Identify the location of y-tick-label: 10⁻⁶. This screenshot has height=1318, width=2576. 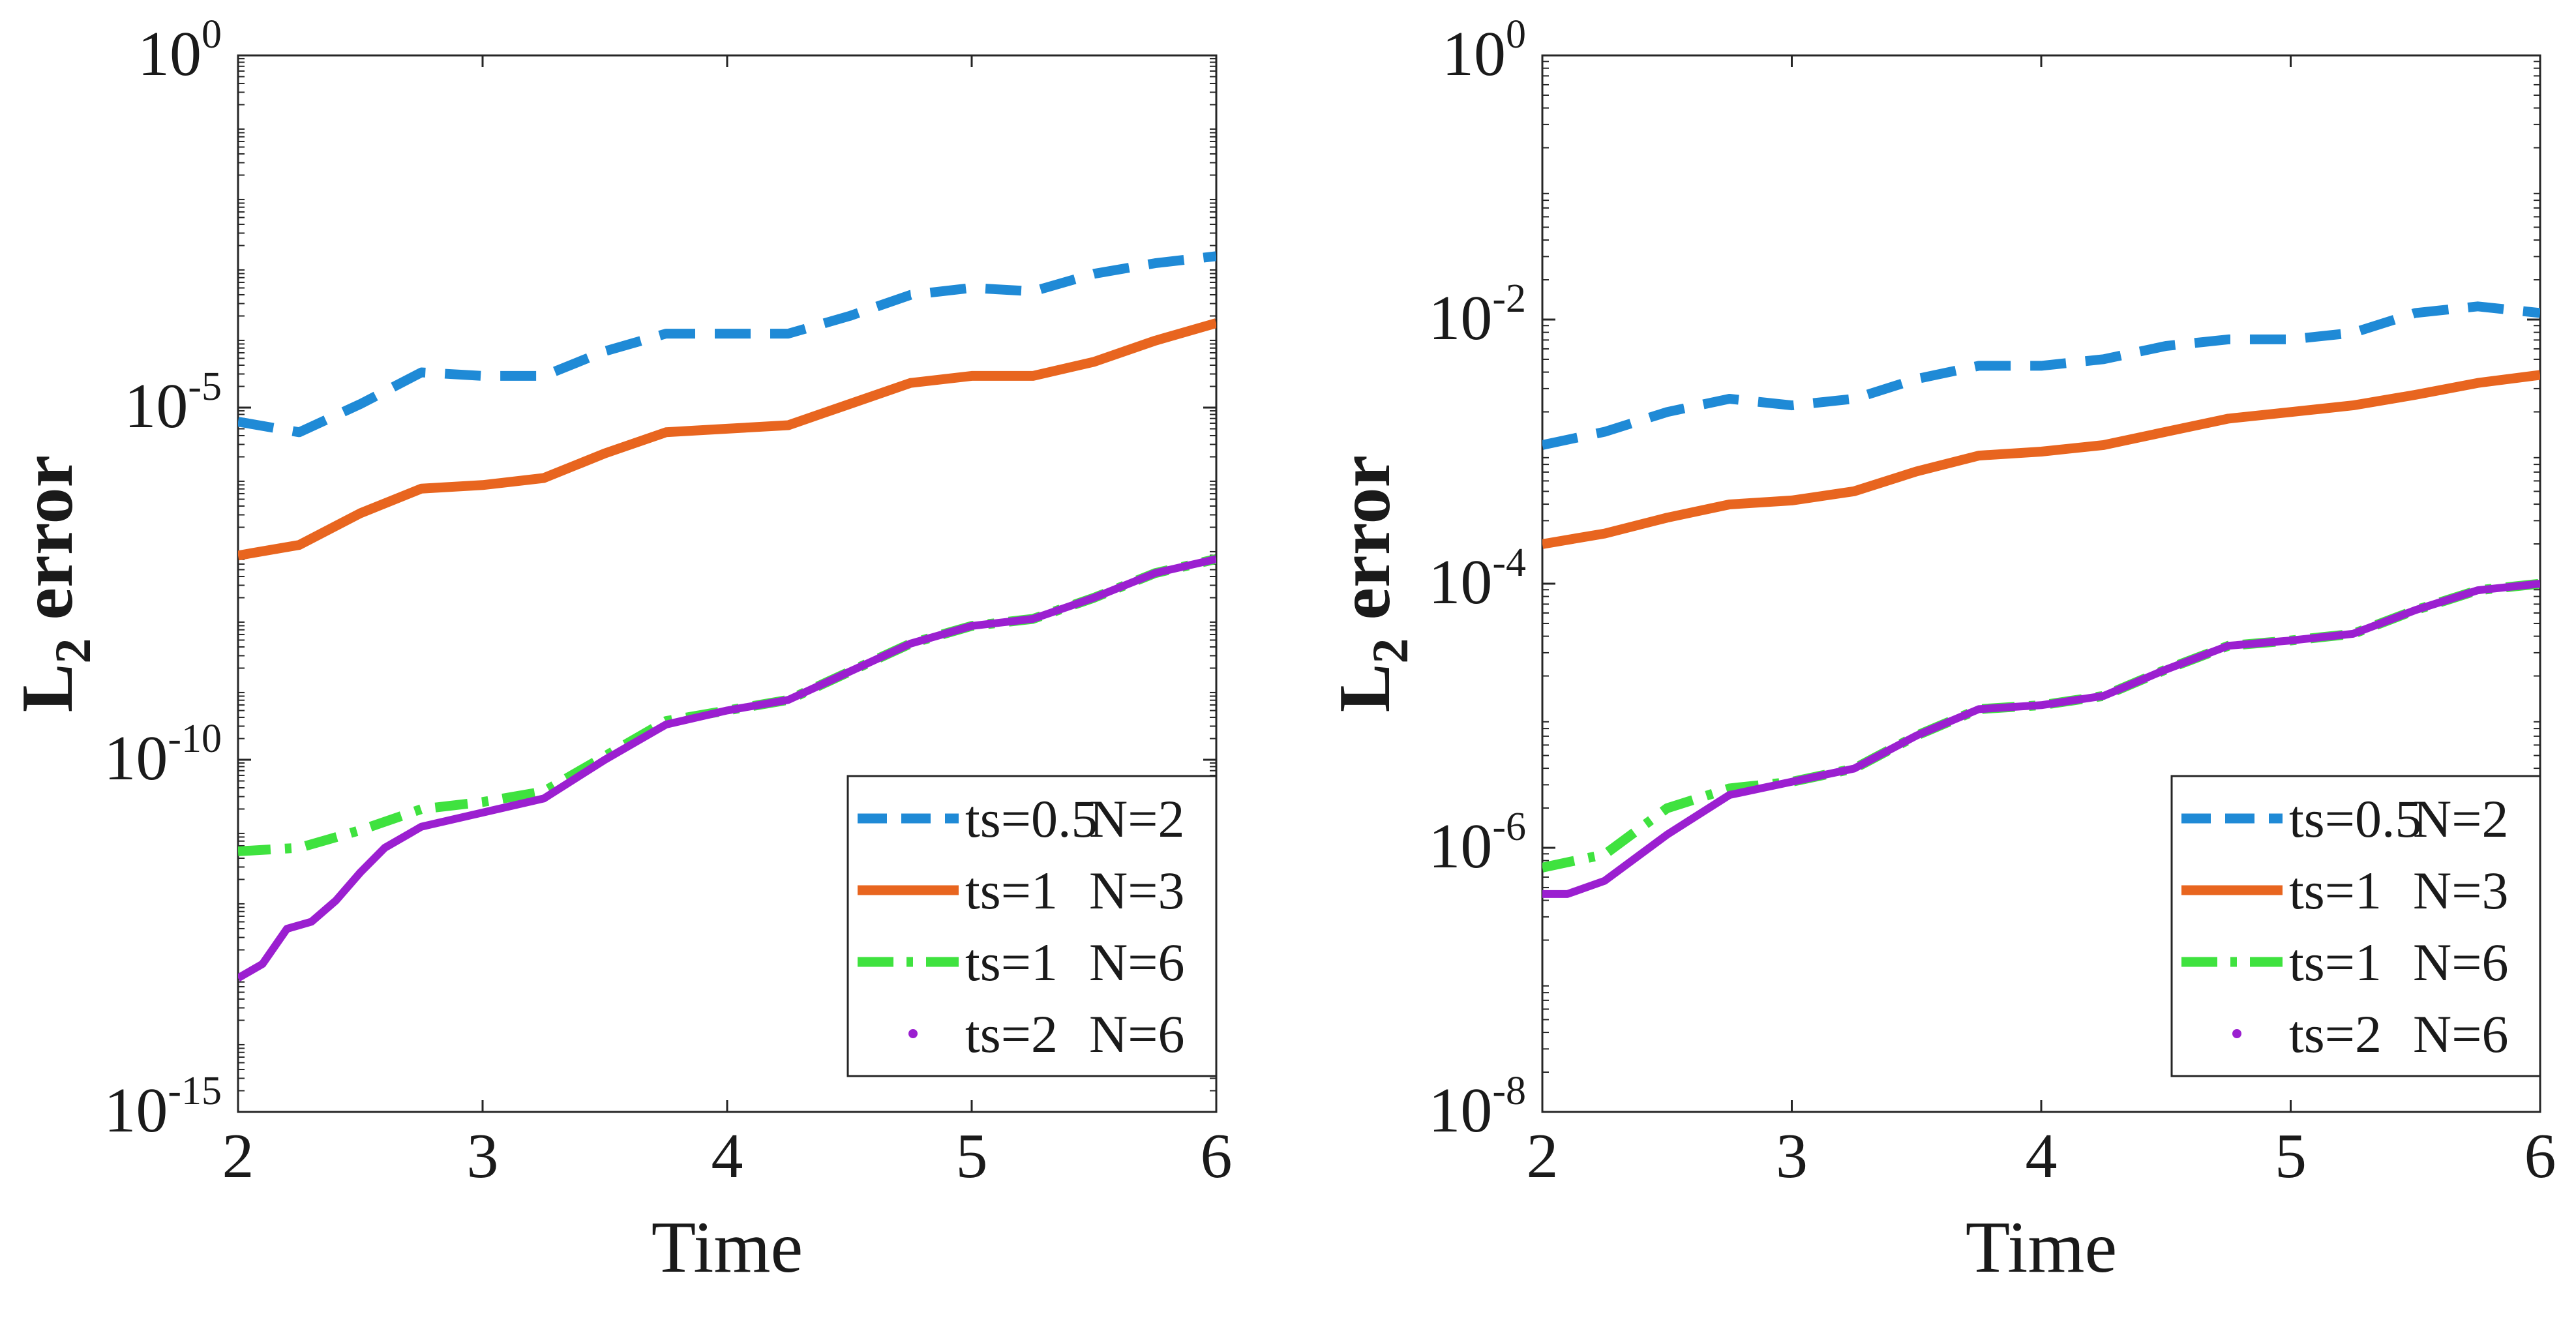
(1477, 843).